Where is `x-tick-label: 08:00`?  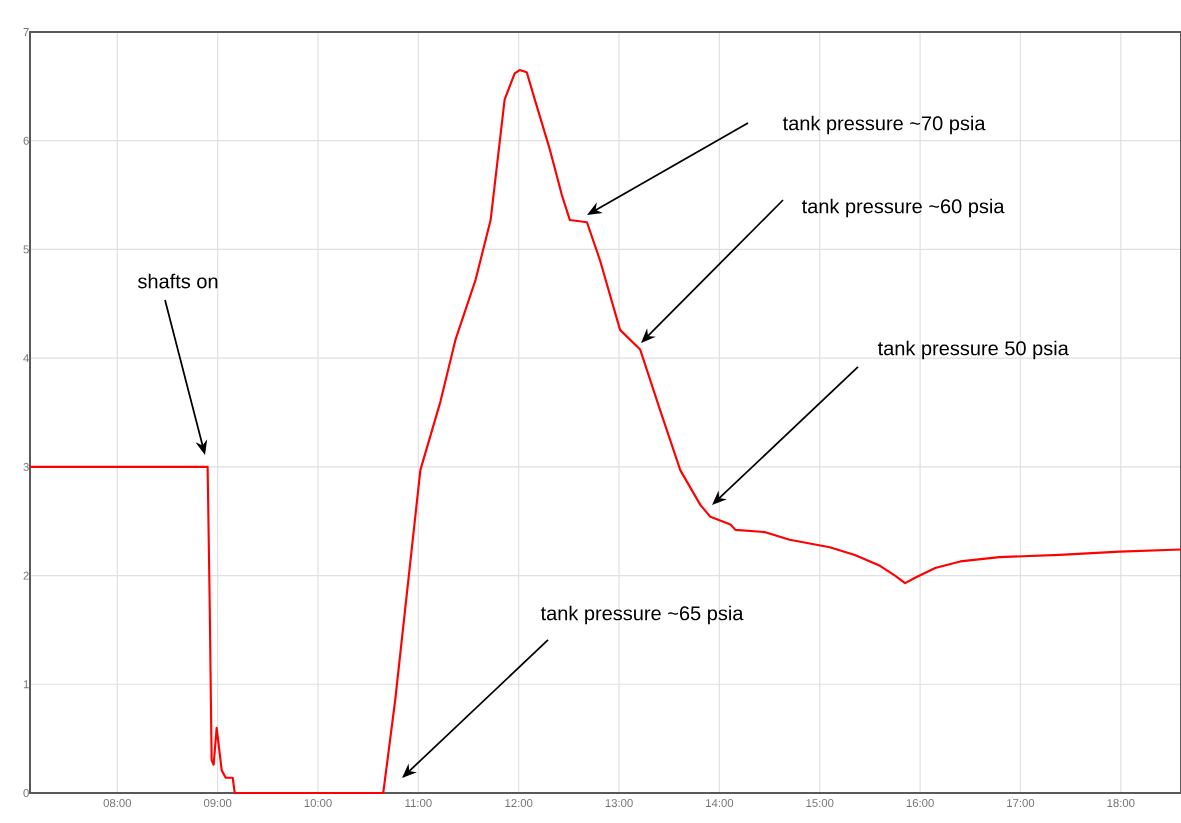 x-tick-label: 08:00 is located at coordinates (117, 803).